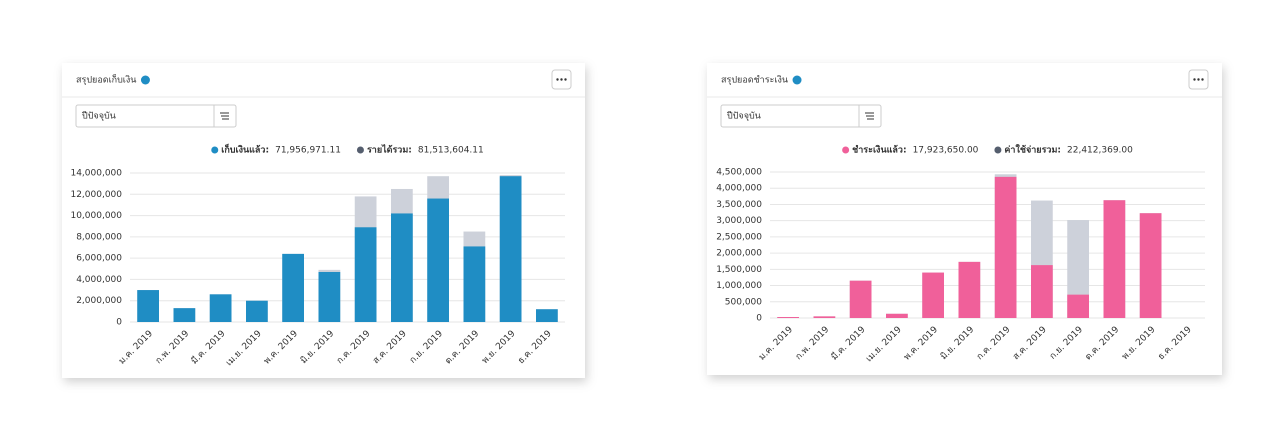  What do you see at coordinates (1032, 150) in the screenshot?
I see `legend-label: ค่าใช้จ่ายรวม:` at bounding box center [1032, 150].